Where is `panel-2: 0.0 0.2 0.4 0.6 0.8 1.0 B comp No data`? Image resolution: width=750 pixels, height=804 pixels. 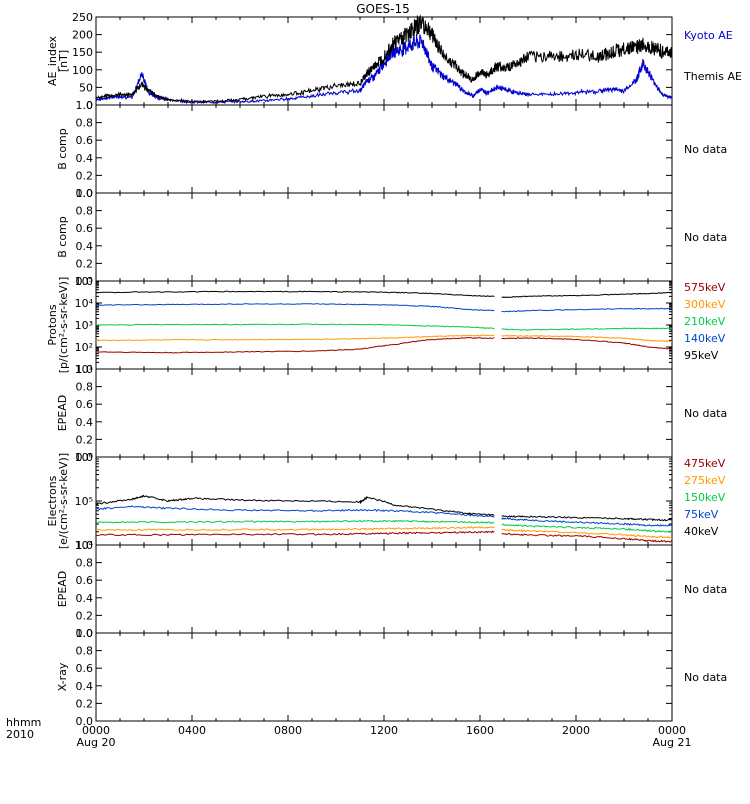
panel-2: 0.0 0.2 0.4 0.6 0.8 1.0 B comp No data is located at coordinates (391, 237).